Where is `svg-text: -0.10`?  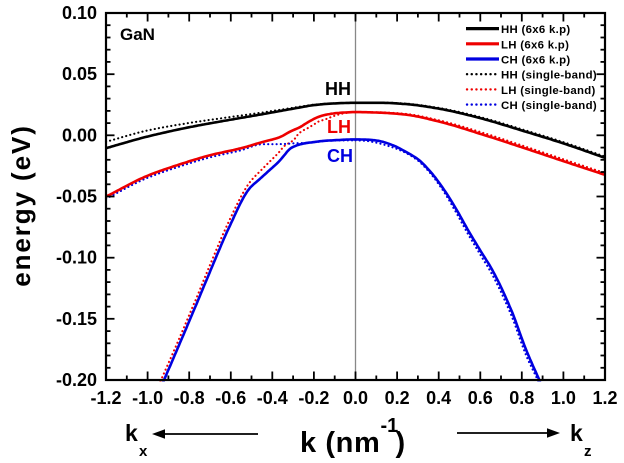 svg-text: -0.10 is located at coordinates (76, 258).